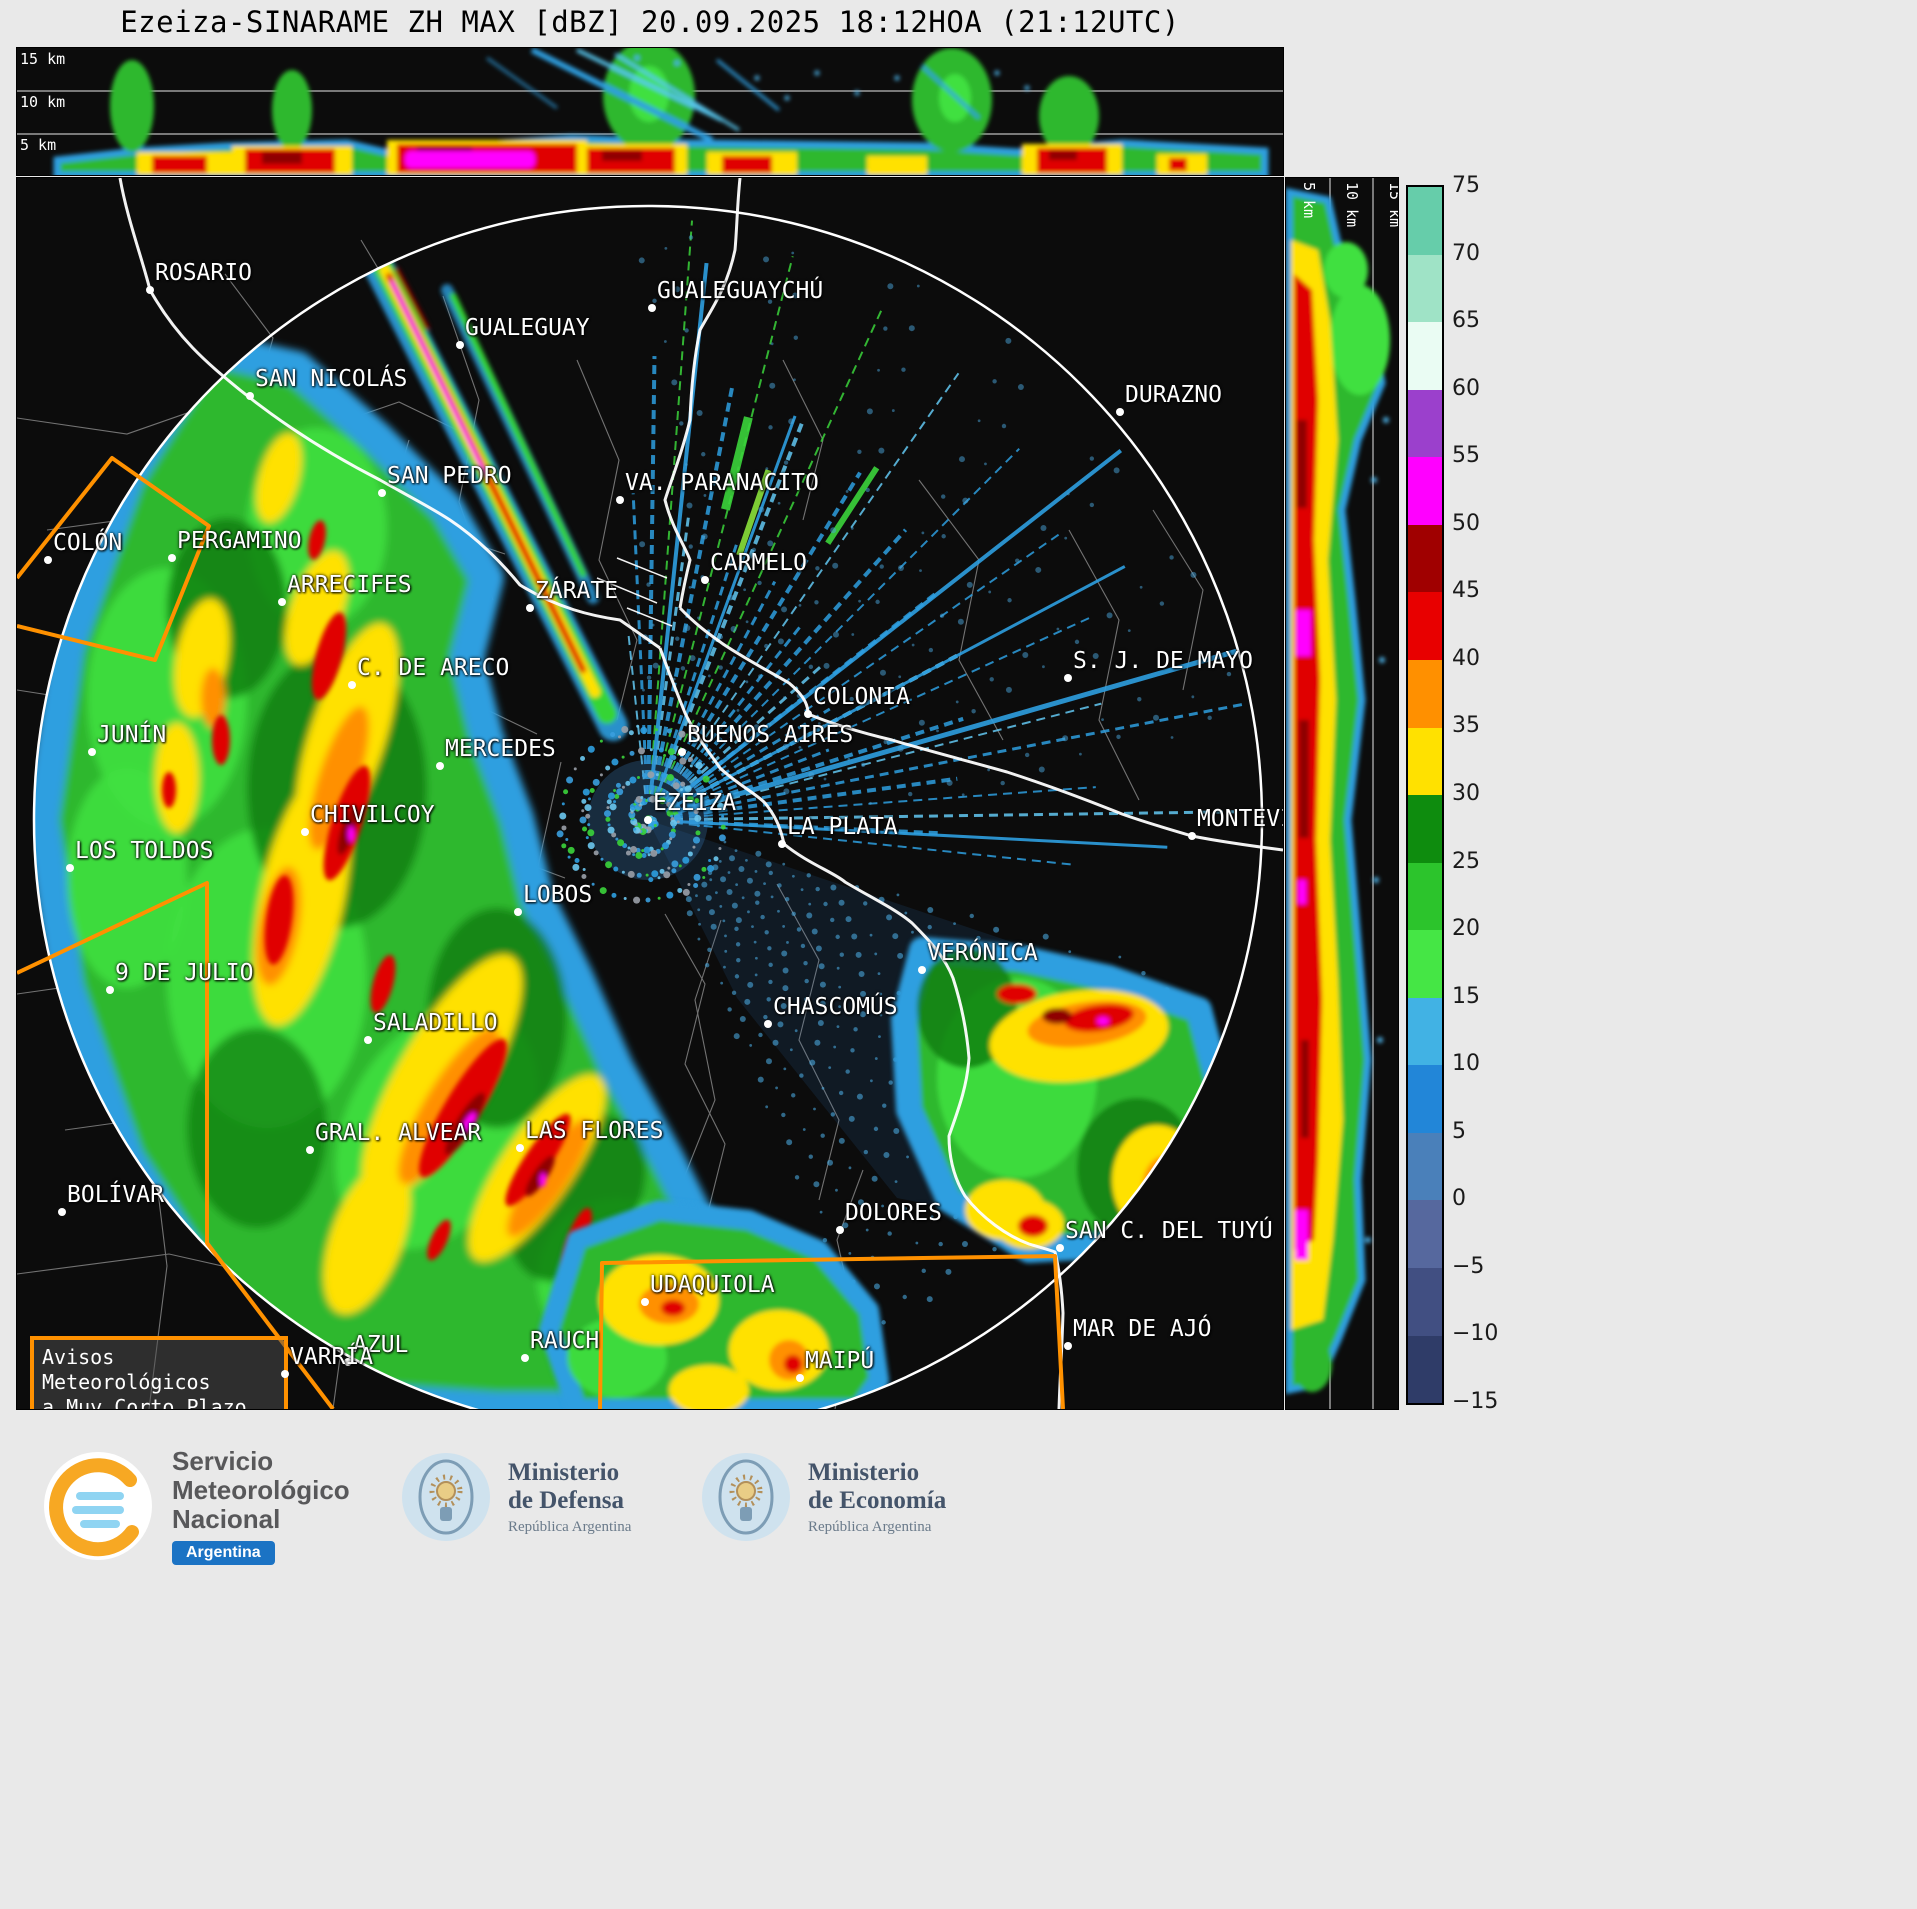 The image size is (1917, 1909). What do you see at coordinates (1466, 185) in the screenshot?
I see `colorbar-tick: 75` at bounding box center [1466, 185].